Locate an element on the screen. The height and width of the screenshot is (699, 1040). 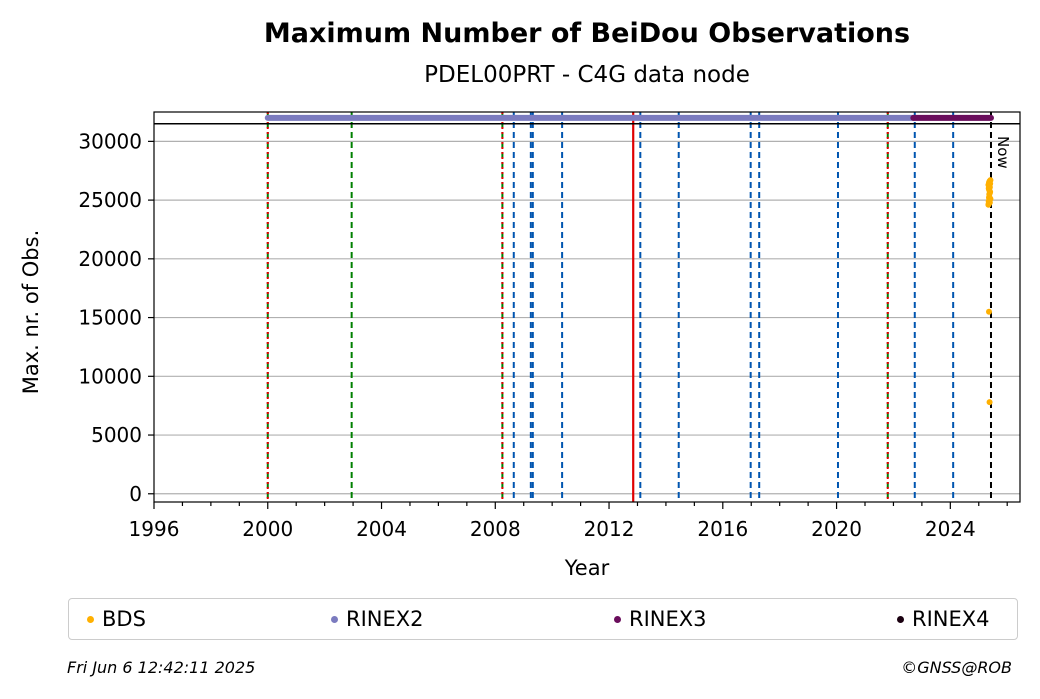
y-axis-label: Max. nr. of Obs. is located at coordinates (31, 312).